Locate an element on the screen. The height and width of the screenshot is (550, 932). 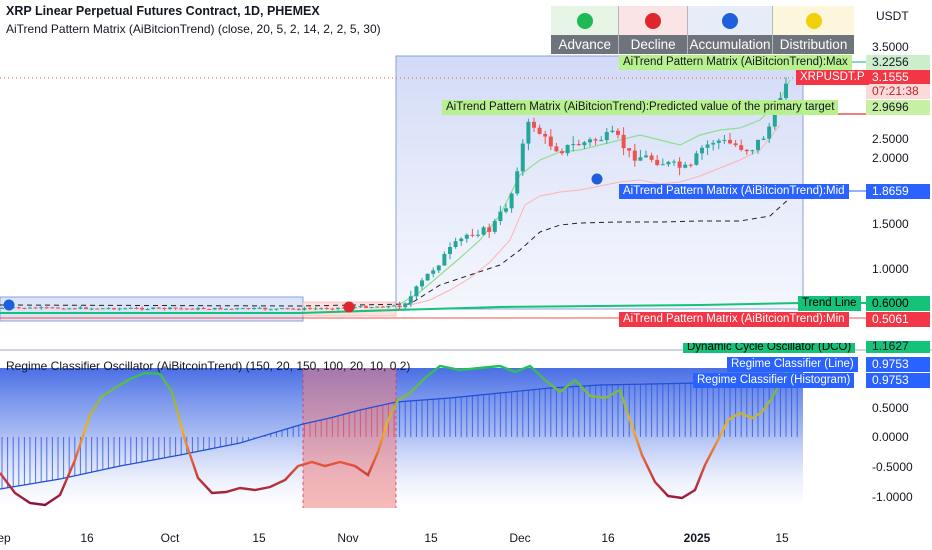
legend-advance: Advance is located at coordinates (585, 30).